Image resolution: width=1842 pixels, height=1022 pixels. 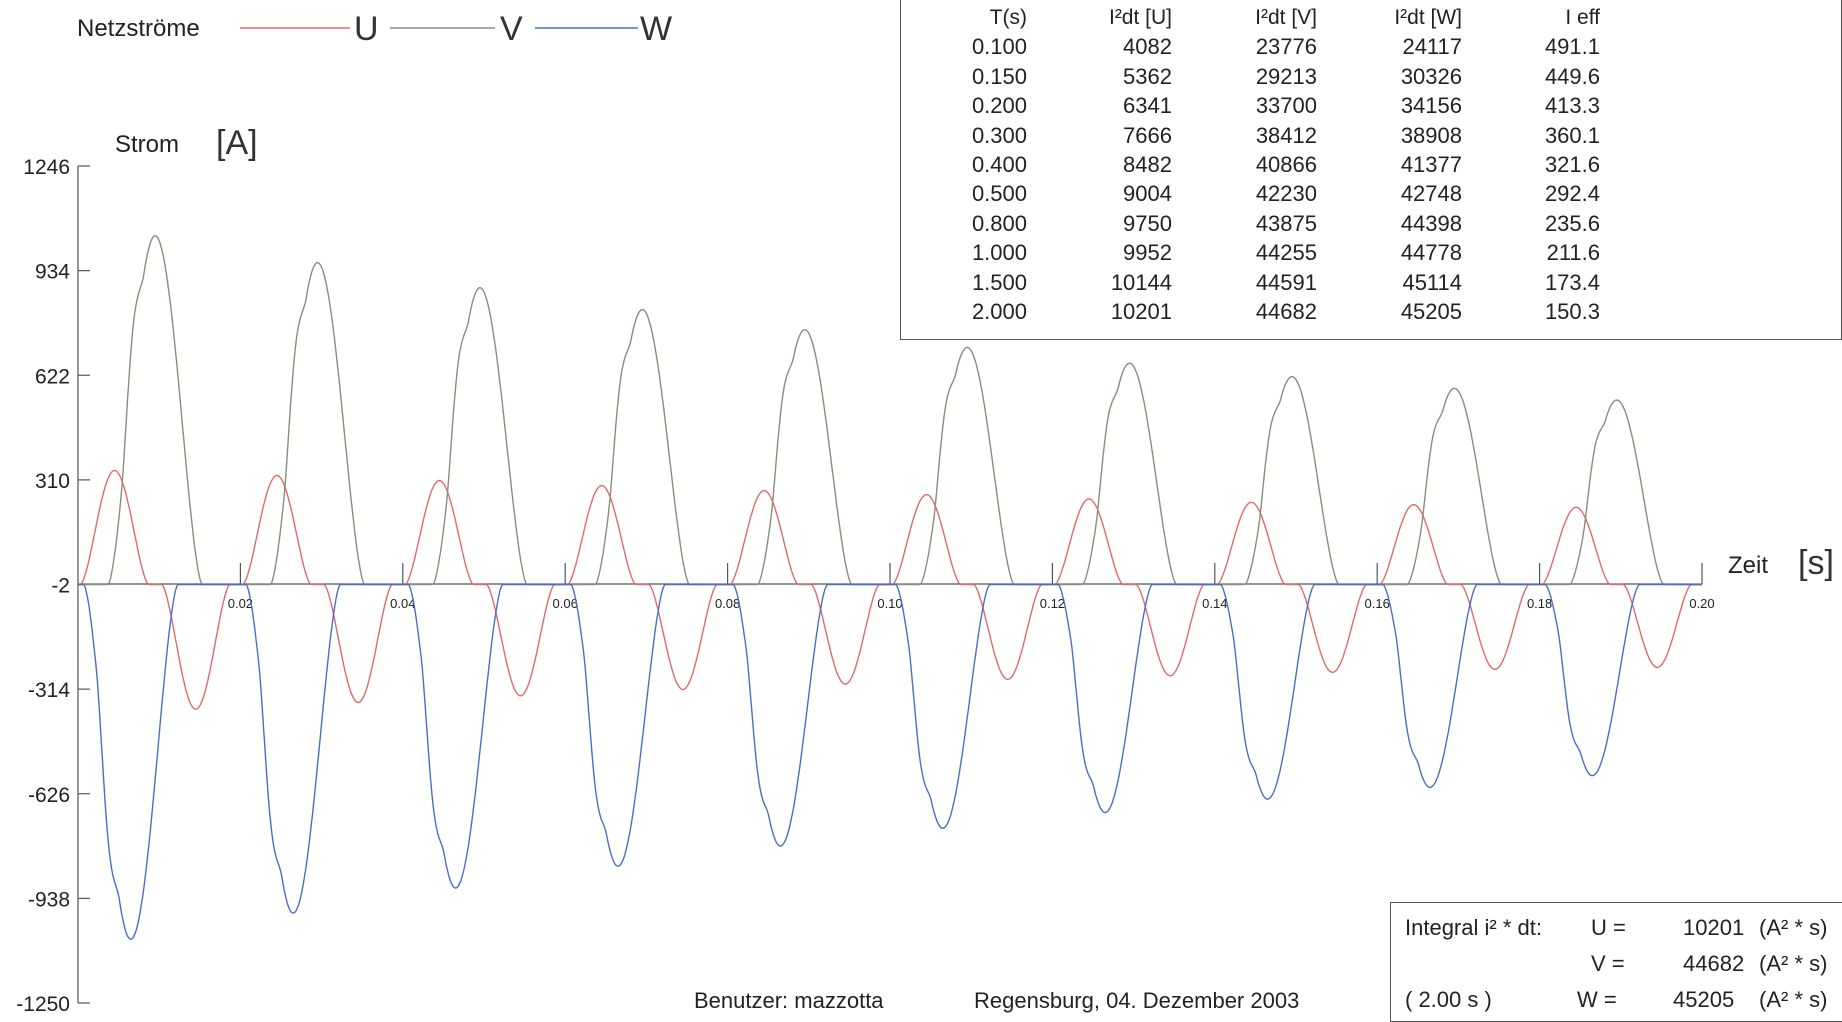 What do you see at coordinates (1141, 312) in the screenshot?
I see `table-cell: 10201` at bounding box center [1141, 312].